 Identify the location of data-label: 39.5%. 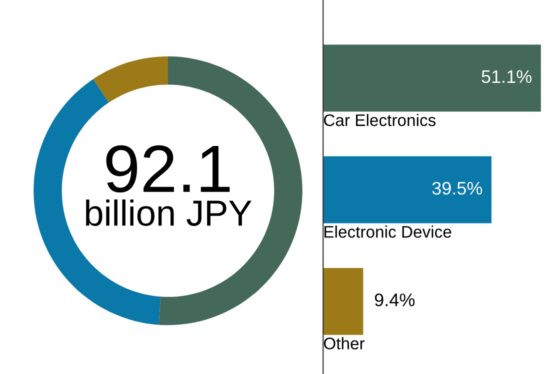
(457, 188).